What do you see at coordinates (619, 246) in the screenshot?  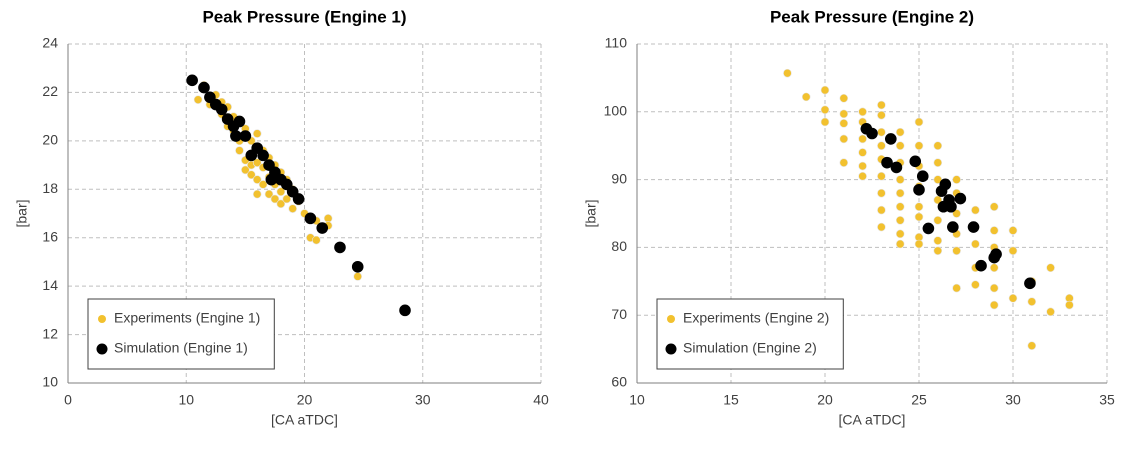 I see `y-tick-label: 80` at bounding box center [619, 246].